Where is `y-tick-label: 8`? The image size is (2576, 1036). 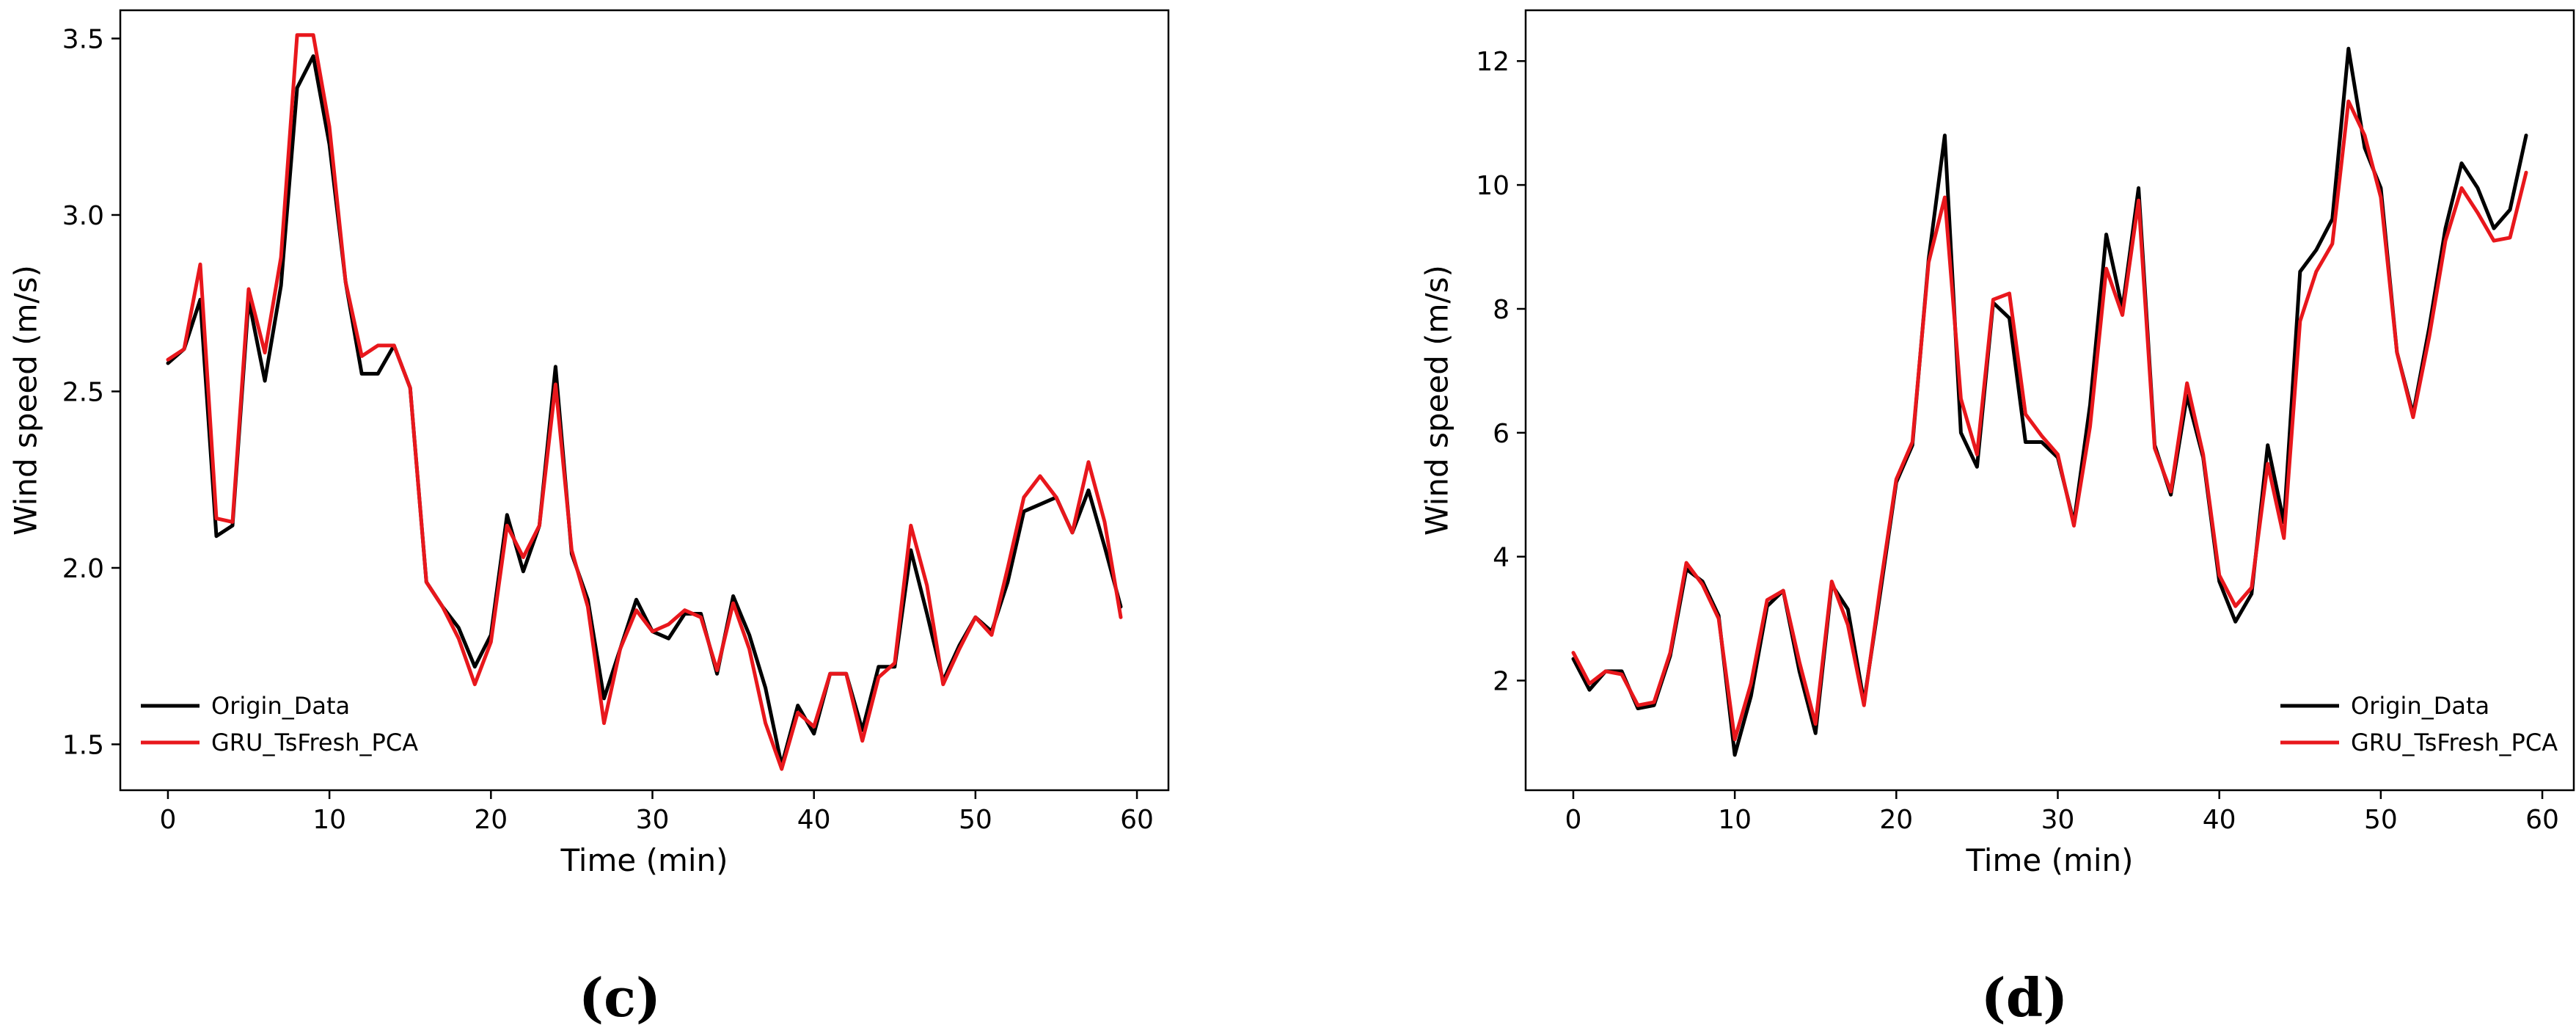
y-tick-label: 8 is located at coordinates (1501, 310).